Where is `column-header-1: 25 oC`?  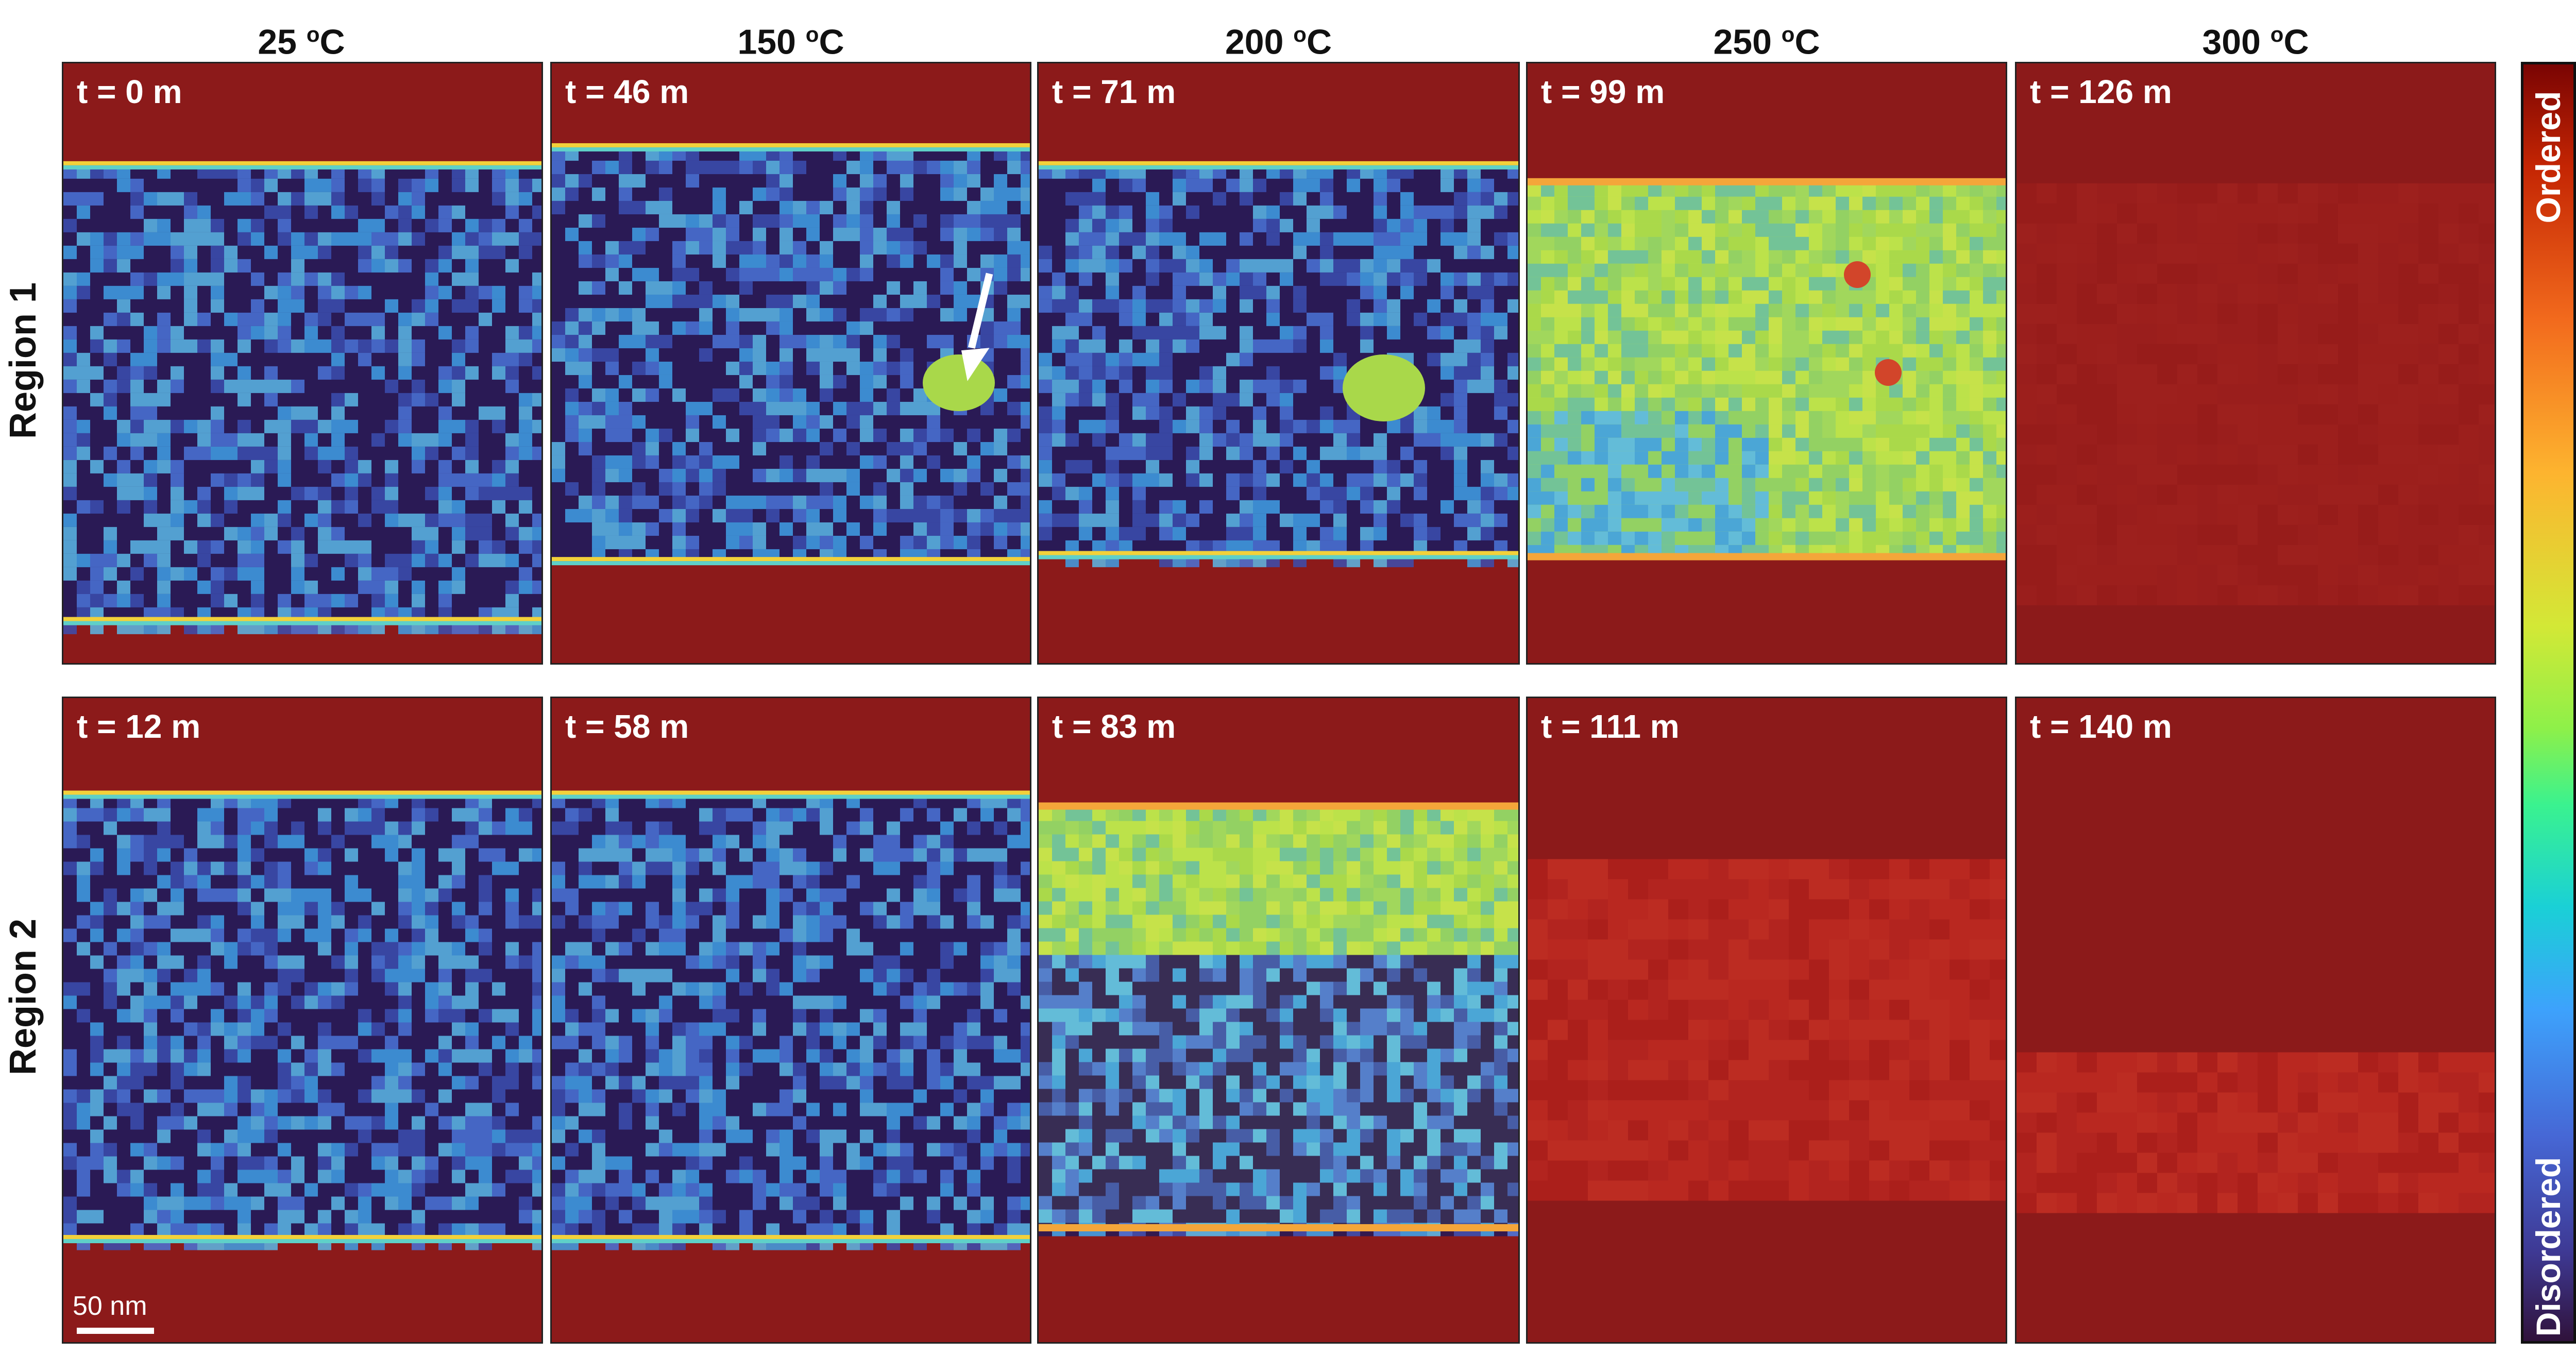
column-header-1: 25 oC is located at coordinates (301, 42).